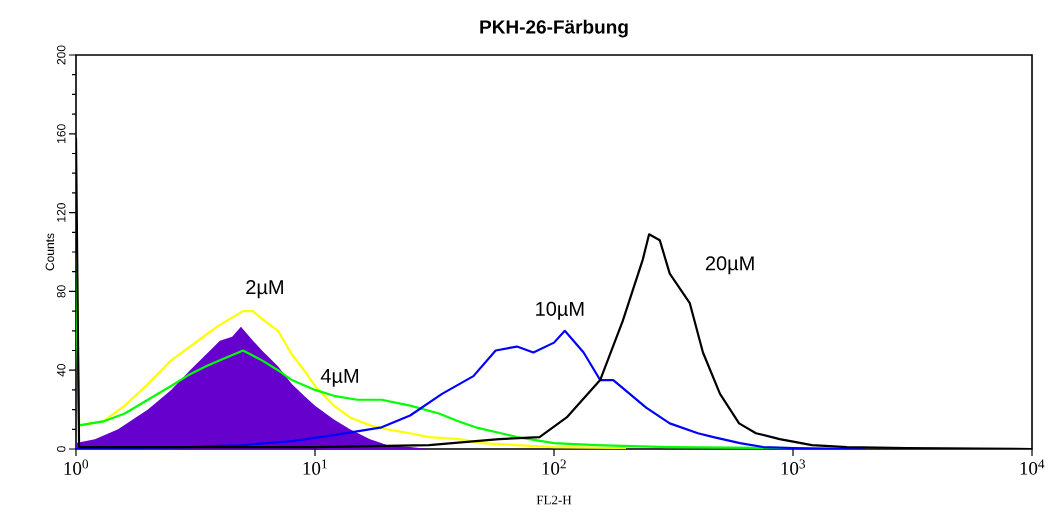  What do you see at coordinates (61, 449) in the screenshot?
I see `y-tick-label: 0` at bounding box center [61, 449].